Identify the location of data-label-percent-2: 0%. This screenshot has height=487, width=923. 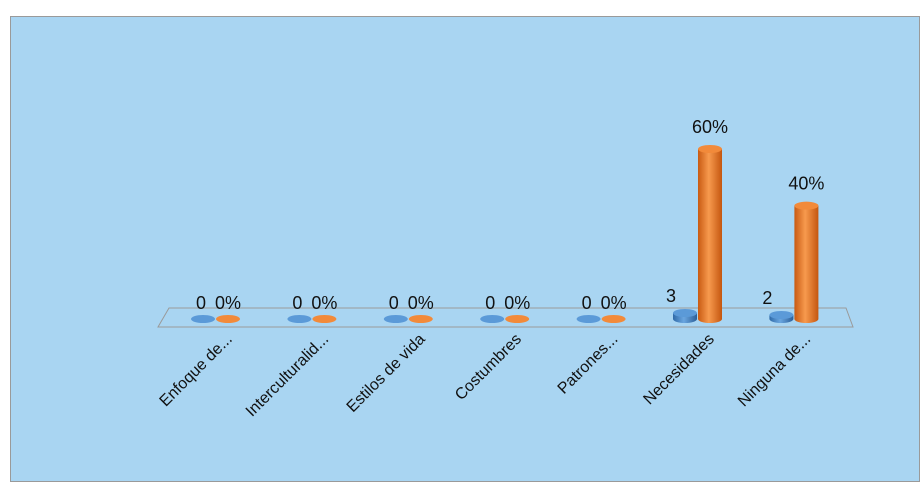
(421, 303).